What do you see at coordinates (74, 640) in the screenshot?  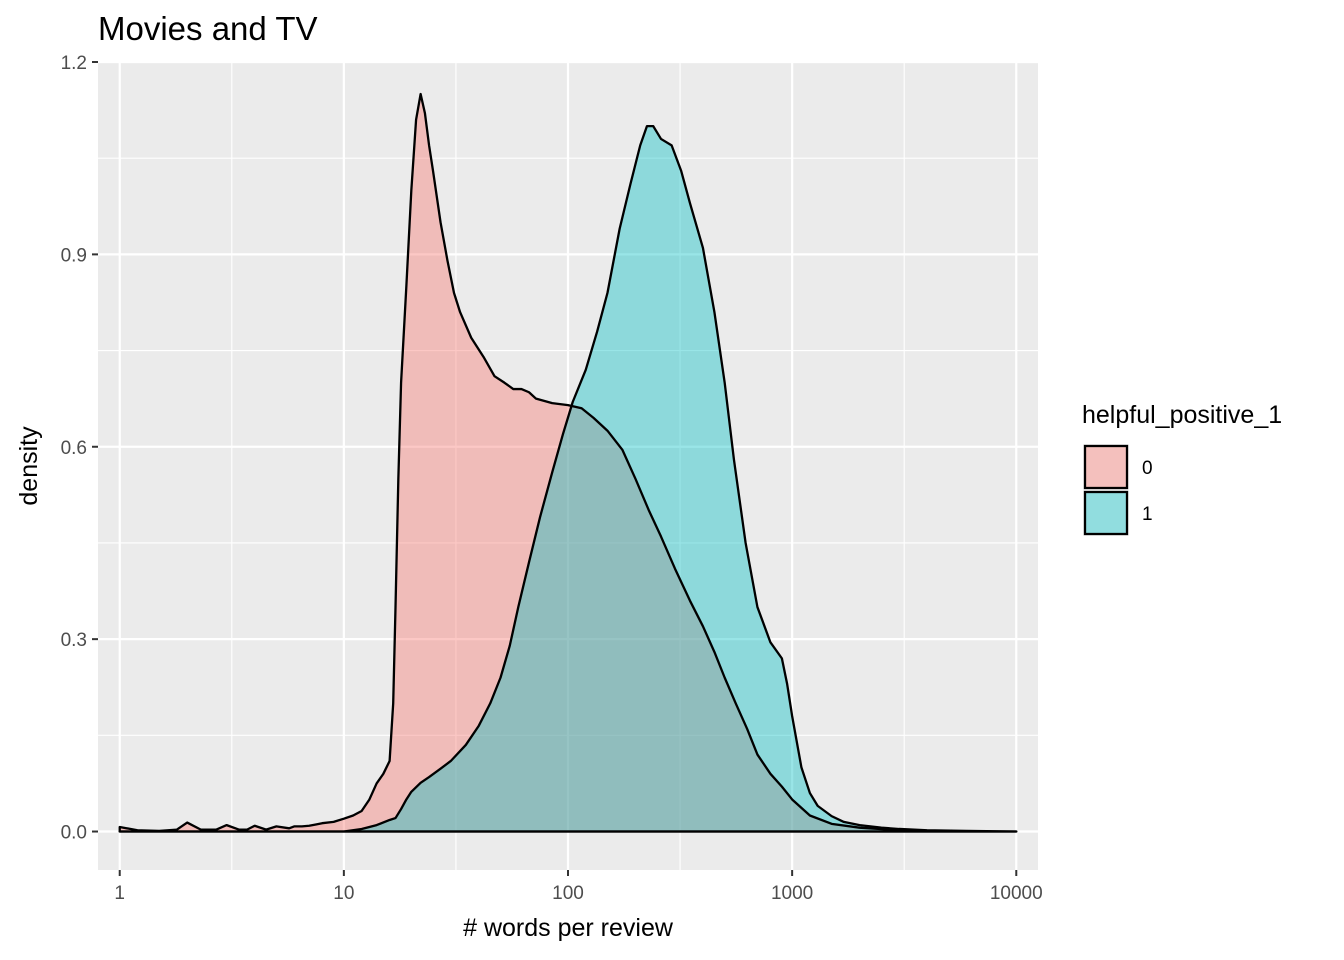 I see `y-tick-label: 0.3` at bounding box center [74, 640].